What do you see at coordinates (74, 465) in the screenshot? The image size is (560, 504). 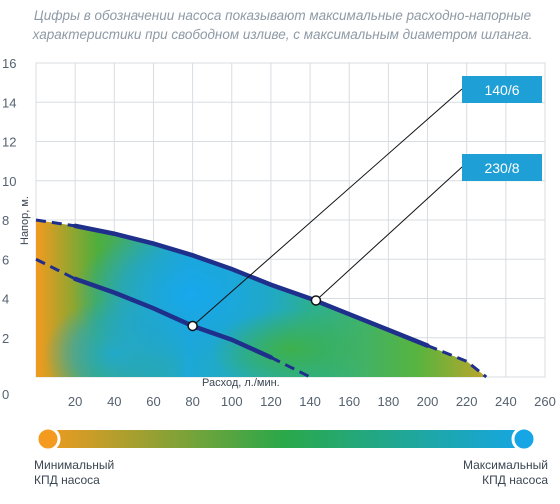 I see `legend-min-line-1: Минимальный` at bounding box center [74, 465].